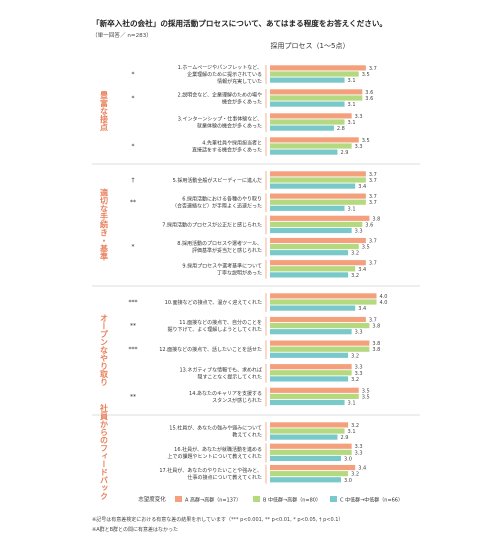  Describe the element at coordinates (152, 499) in the screenshot. I see `legend-title: 志望度変化` at that location.